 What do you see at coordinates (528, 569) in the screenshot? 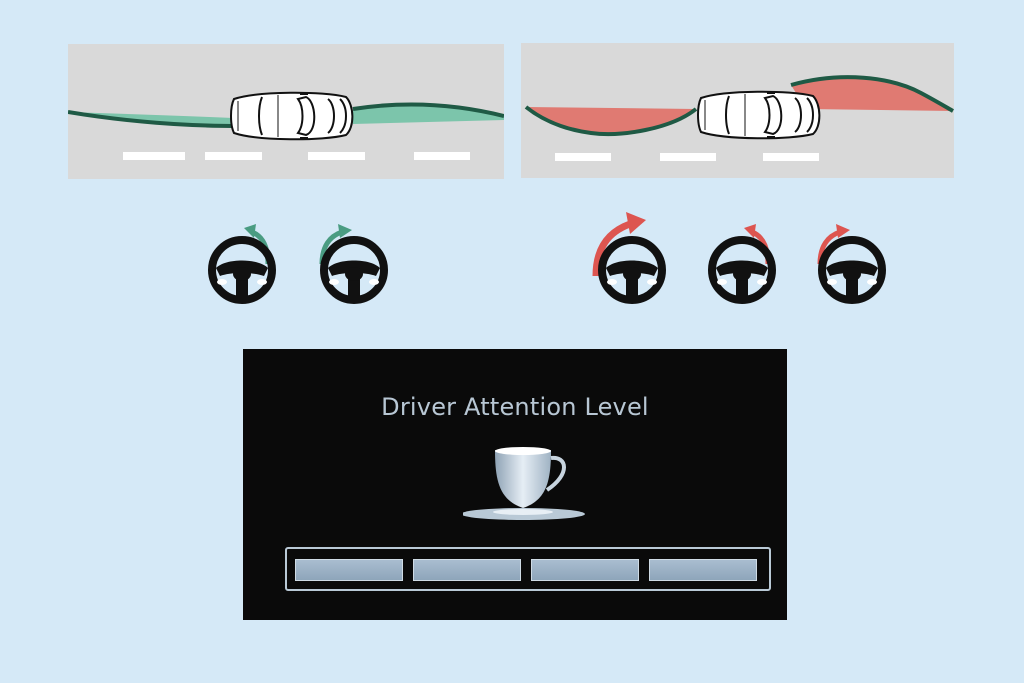
I see `attention-level-bar` at bounding box center [528, 569].